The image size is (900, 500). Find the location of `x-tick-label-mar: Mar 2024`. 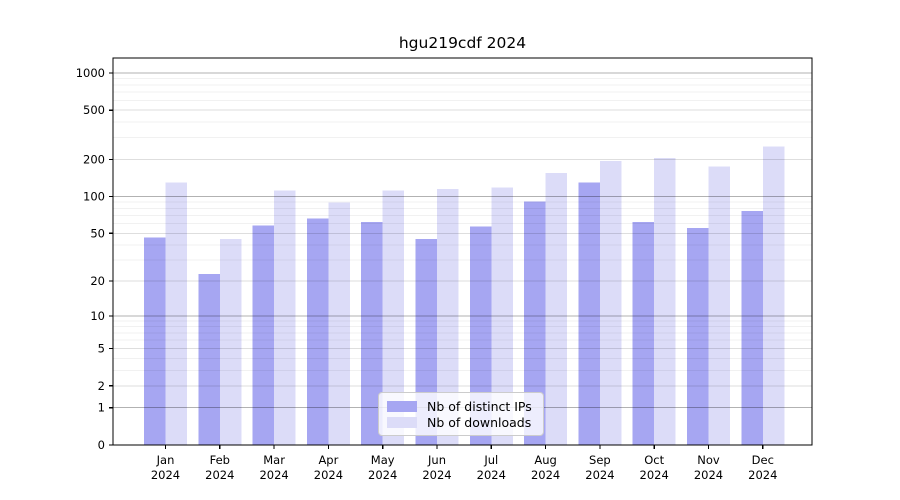

x-tick-label-mar: Mar 2024 is located at coordinates (273, 467).